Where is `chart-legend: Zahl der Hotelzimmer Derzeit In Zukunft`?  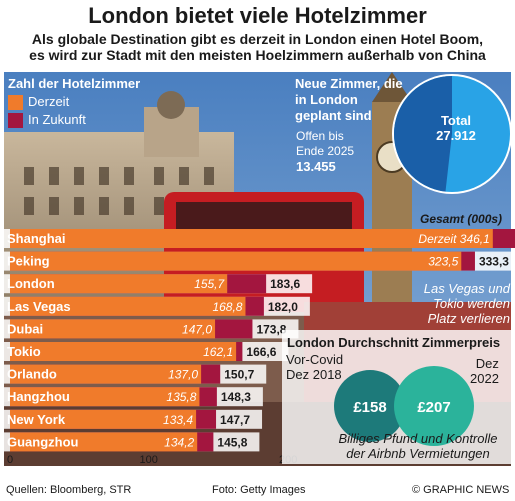 chart-legend: Zahl der Hotelzimmer Derzeit In Zukunft is located at coordinates (99, 104).